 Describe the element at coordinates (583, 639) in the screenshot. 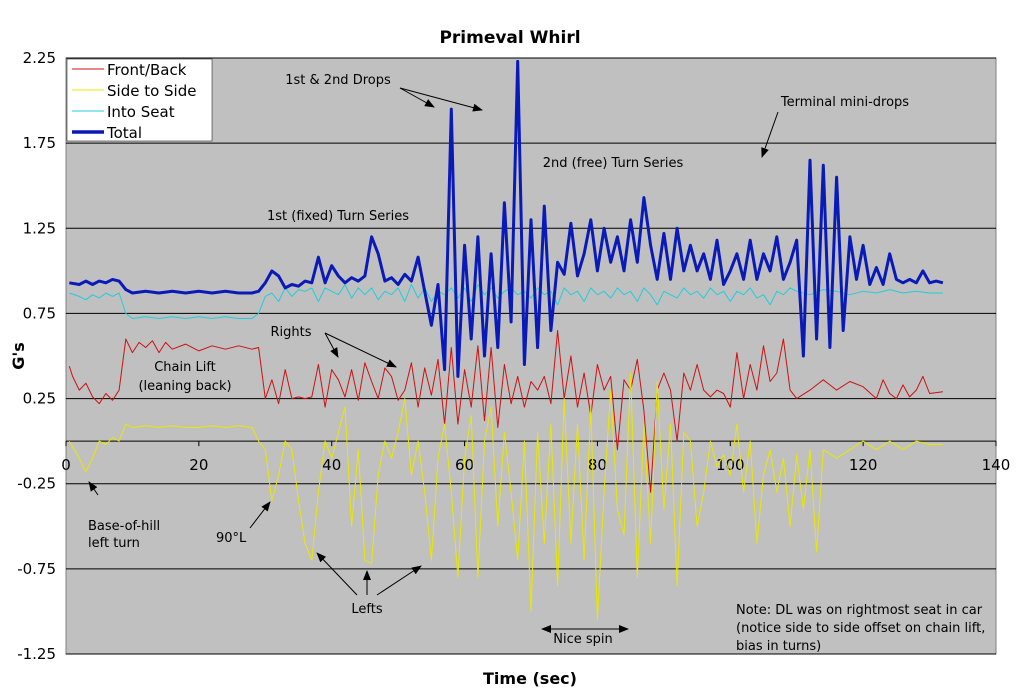

I see `annotation-nice-spin: Nice spin` at that location.